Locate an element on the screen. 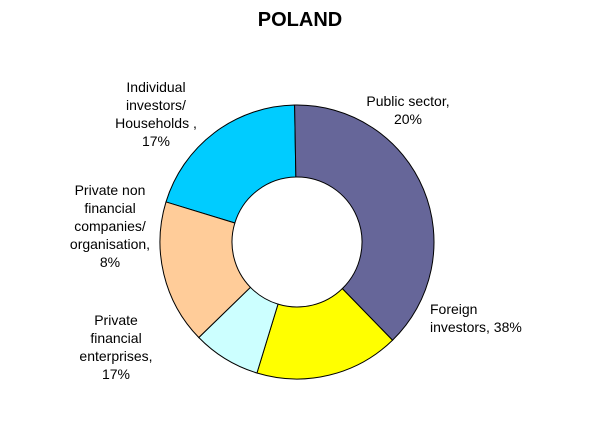 The height and width of the screenshot is (431, 600). donut-slice-public-sector is located at coordinates (231, 164).